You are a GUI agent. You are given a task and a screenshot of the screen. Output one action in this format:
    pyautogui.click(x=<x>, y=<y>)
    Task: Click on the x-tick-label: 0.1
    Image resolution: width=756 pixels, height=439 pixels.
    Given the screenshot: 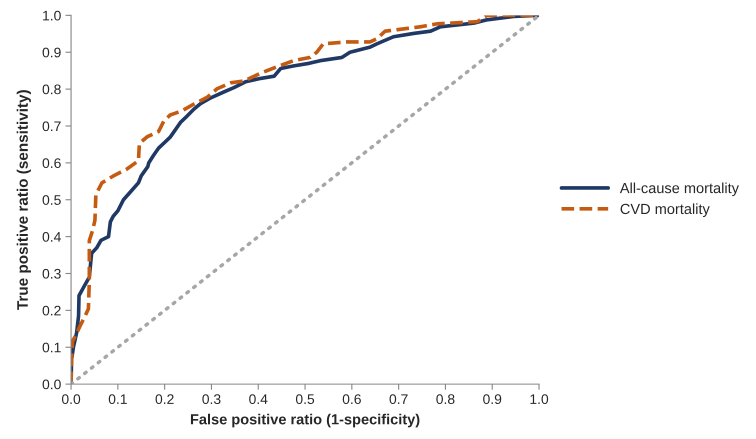 What is the action you would take?
    pyautogui.click(x=117, y=399)
    